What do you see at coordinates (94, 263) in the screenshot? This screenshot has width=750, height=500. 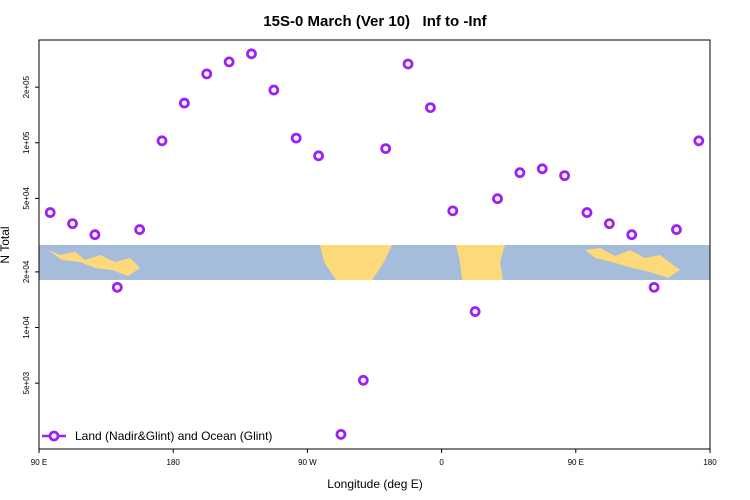 I see `land-indonesia` at bounding box center [94, 263].